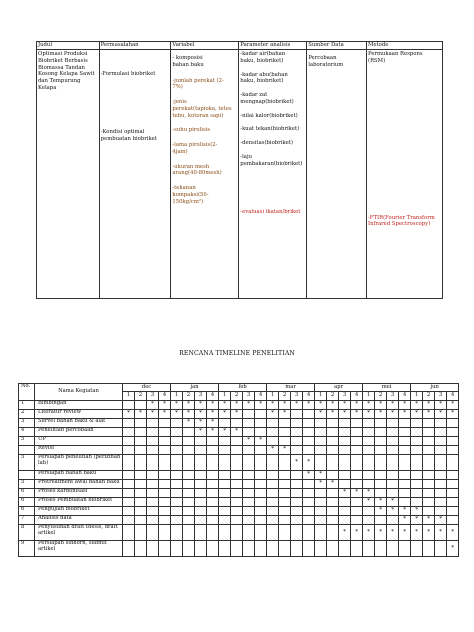  What do you see at coordinates (79, 414) in the screenshot?
I see `timeline-row-activity: Literatur review` at bounding box center [79, 414].